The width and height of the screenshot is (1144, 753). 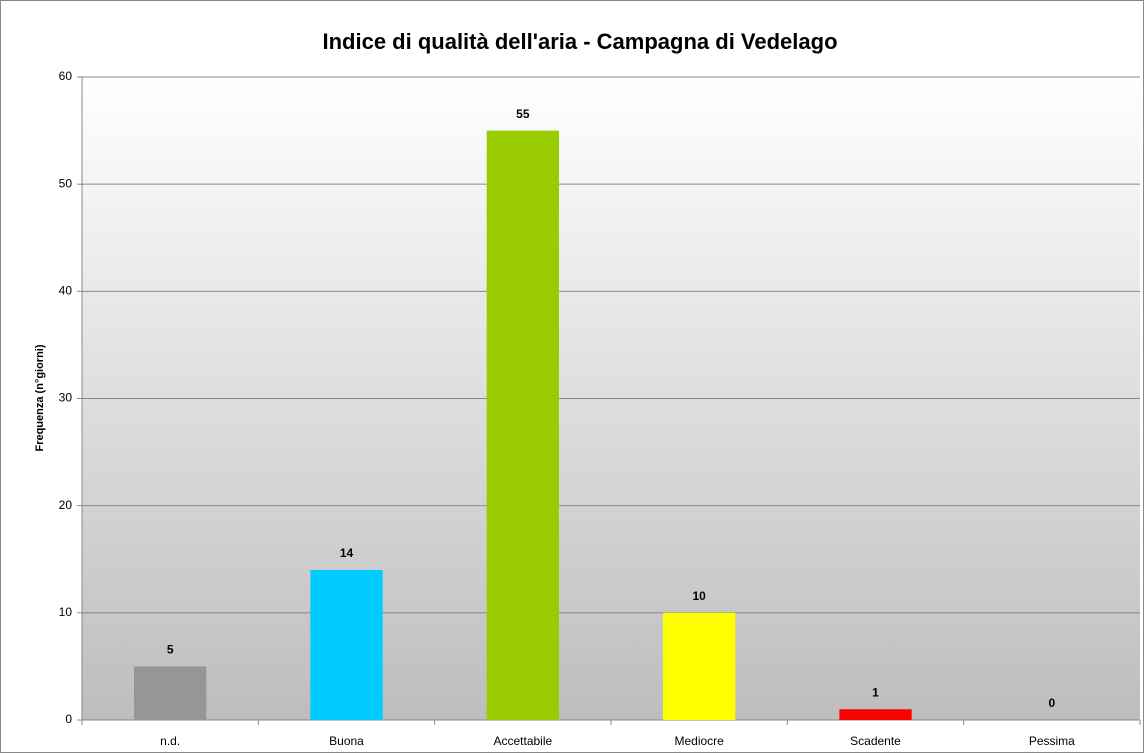 What do you see at coordinates (1051, 703) in the screenshot?
I see `value-label: 0` at bounding box center [1051, 703].